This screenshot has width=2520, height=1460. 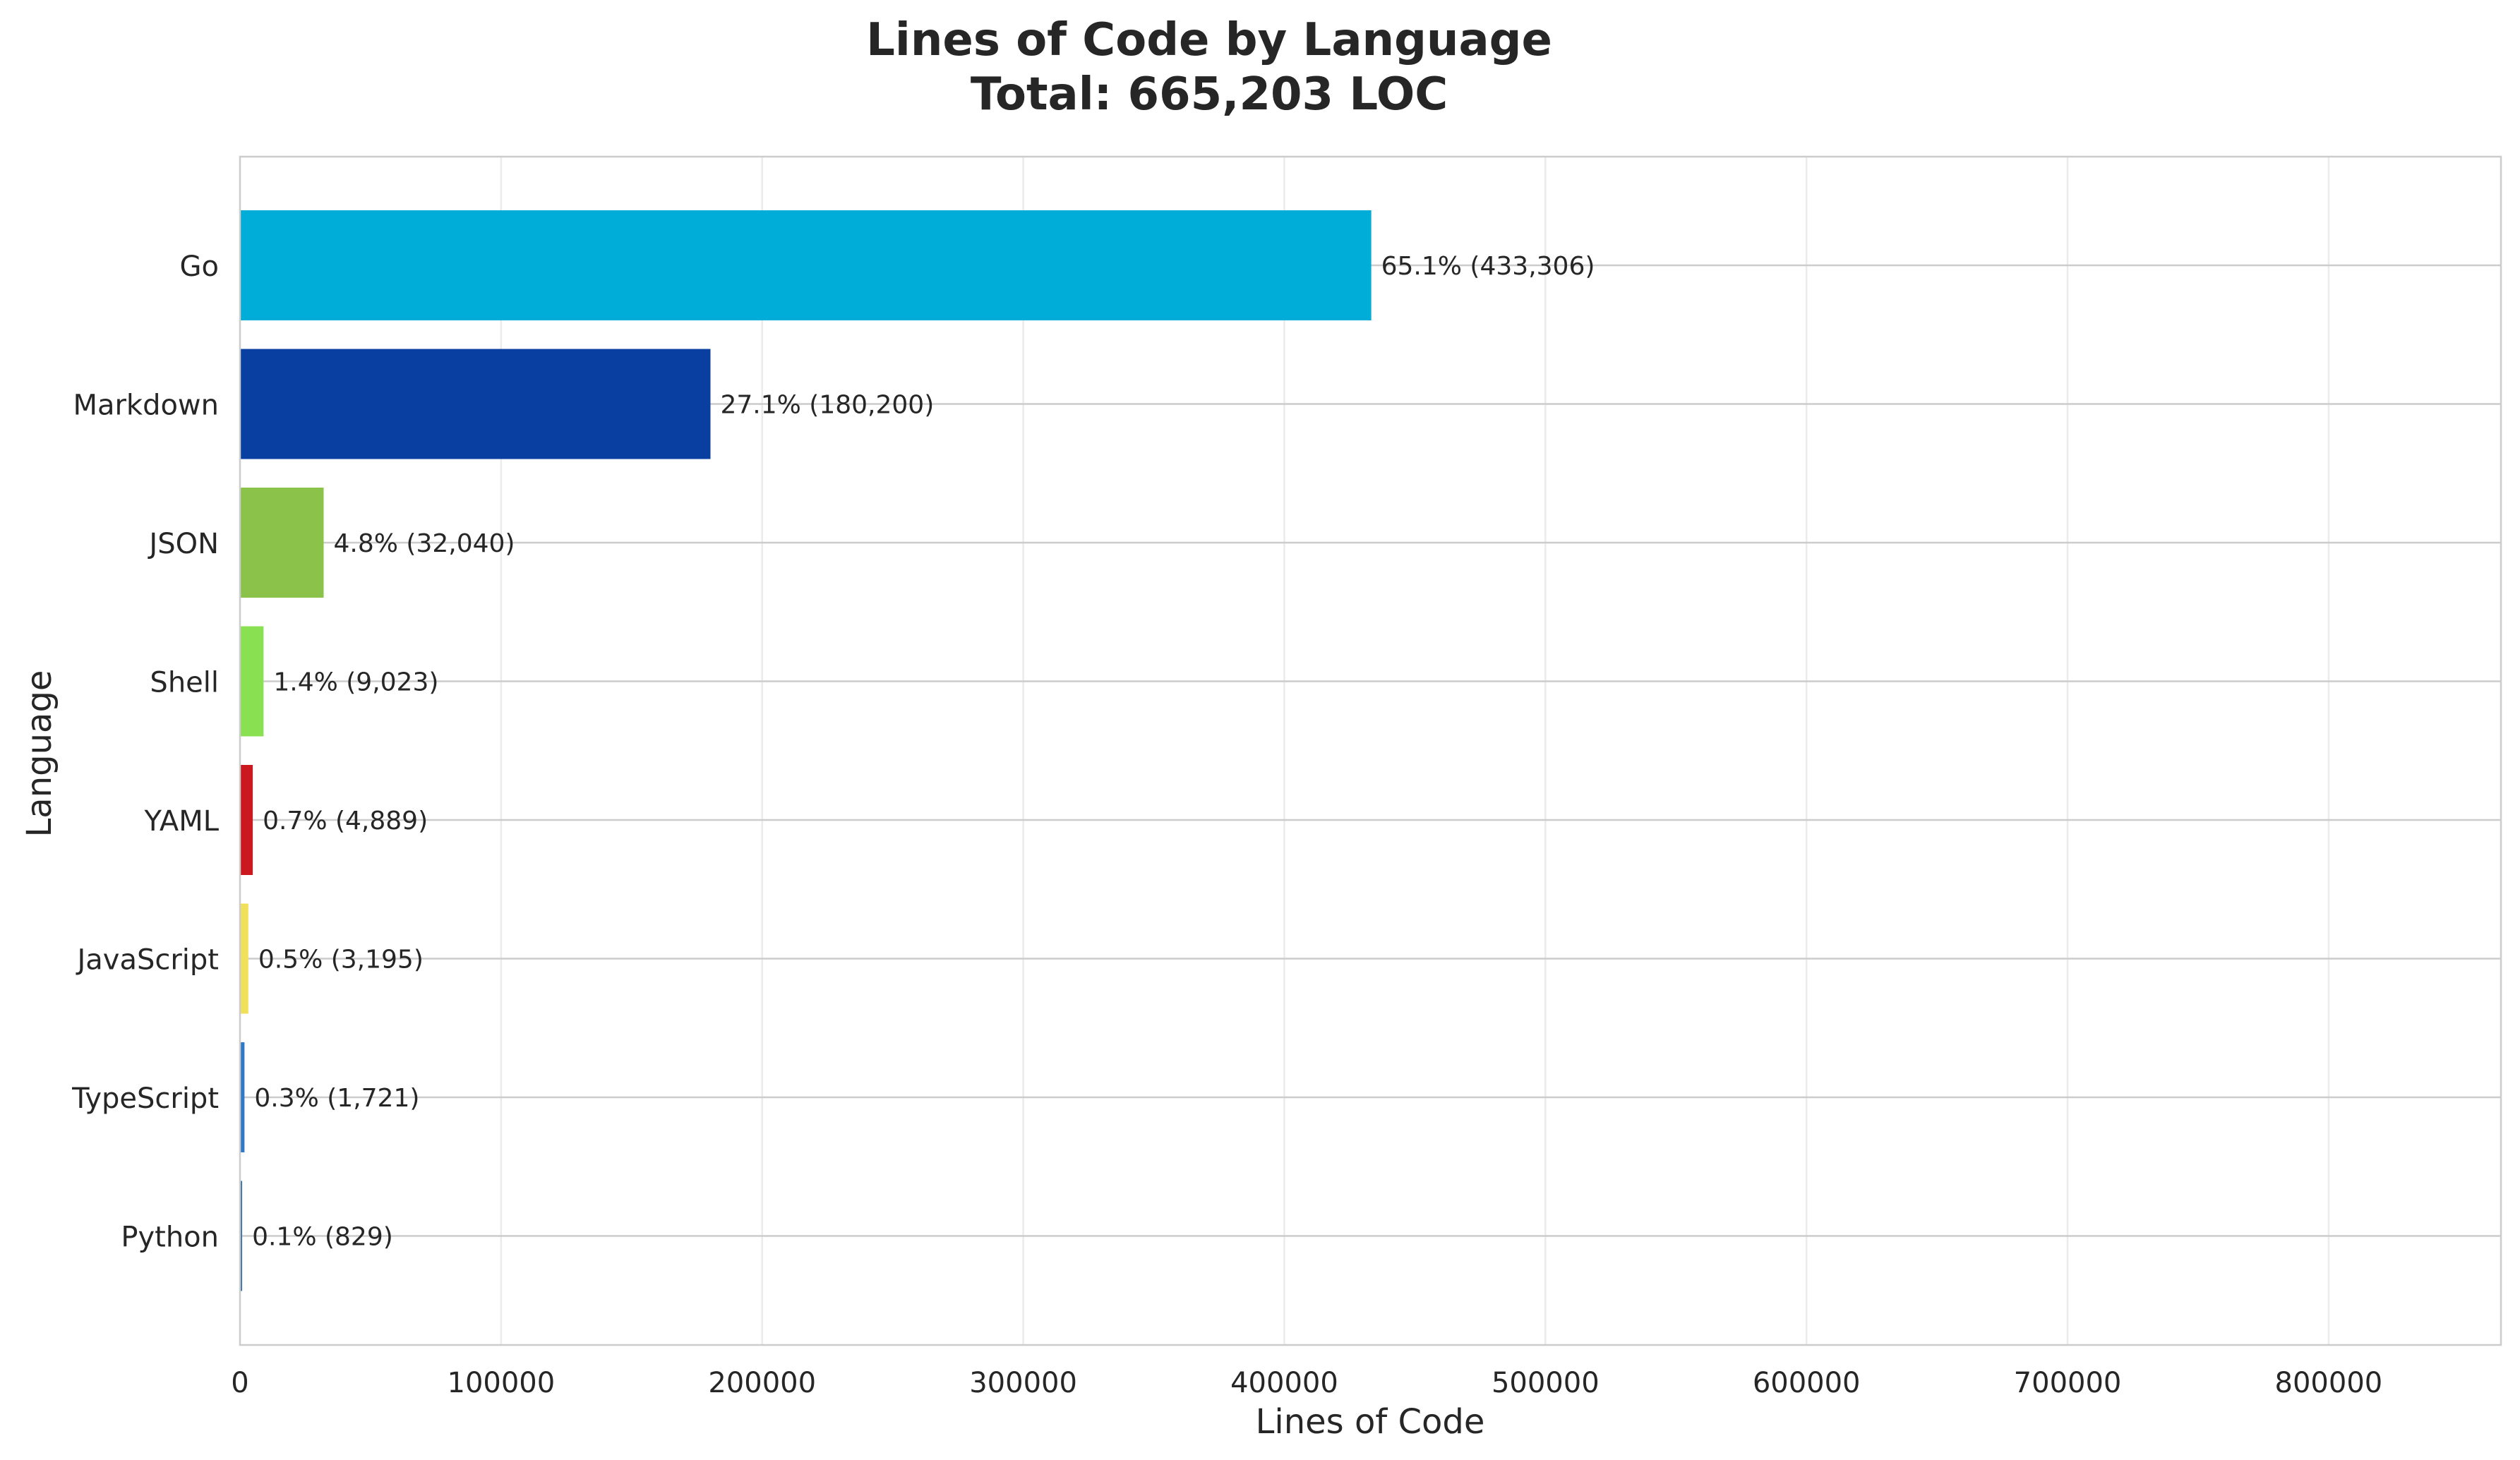 What do you see at coordinates (1807, 1383) in the screenshot?
I see `x-tick-label: 600000` at bounding box center [1807, 1383].